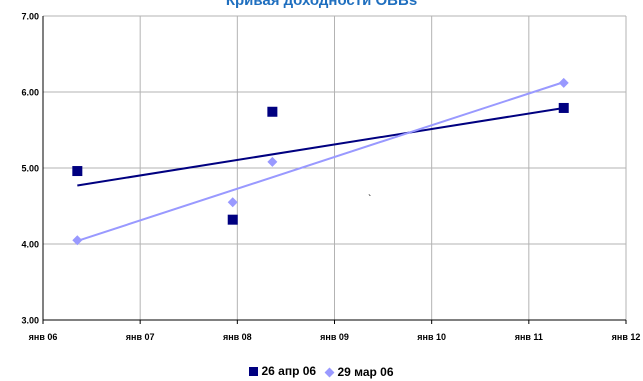  Describe the element at coordinates (529, 337) in the screenshot. I see `x-tick-label: янв 11` at that location.